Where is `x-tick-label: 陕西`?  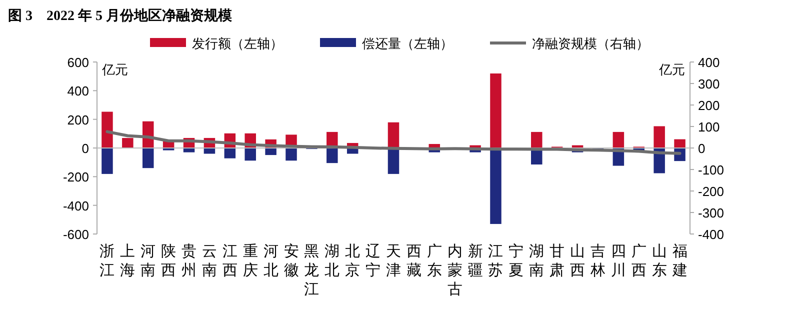 x-tick-label: 陕西 is located at coordinates (168, 261).